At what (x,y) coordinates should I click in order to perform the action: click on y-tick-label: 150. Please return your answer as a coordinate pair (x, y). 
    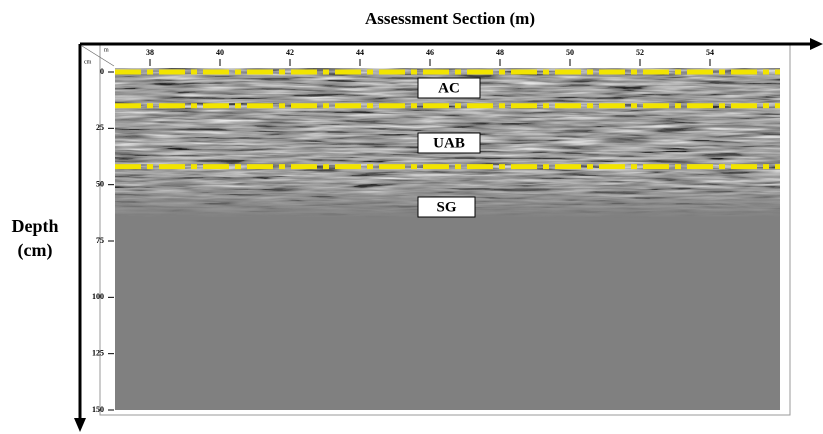
    Looking at the image, I should click on (98, 409).